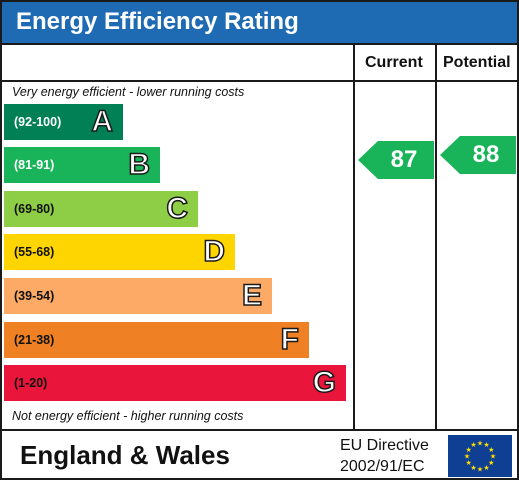 This screenshot has height=480, width=519. I want to click on band-a-range: (92-100), so click(38, 122).